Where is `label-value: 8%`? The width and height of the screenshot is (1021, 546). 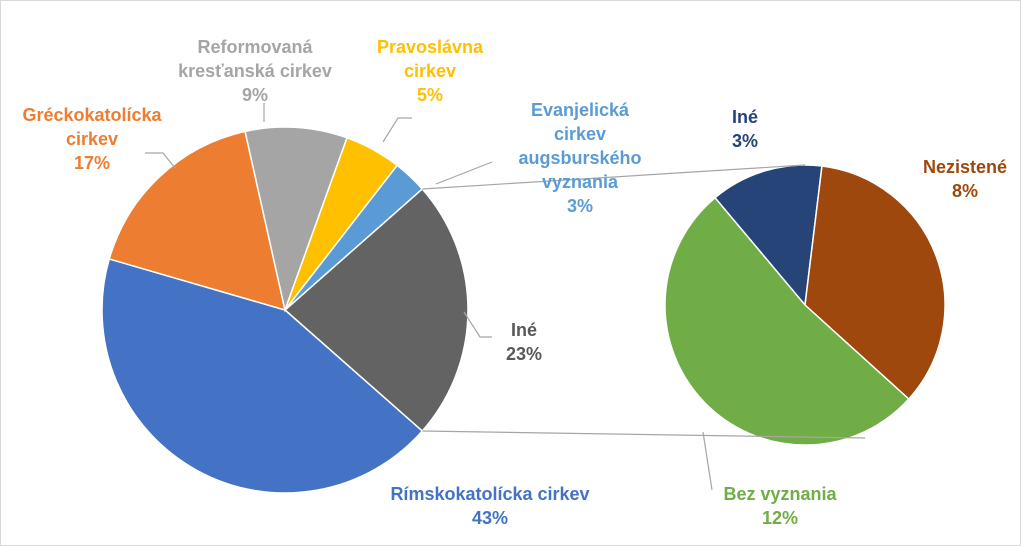 label-value: 8% is located at coordinates (964, 191).